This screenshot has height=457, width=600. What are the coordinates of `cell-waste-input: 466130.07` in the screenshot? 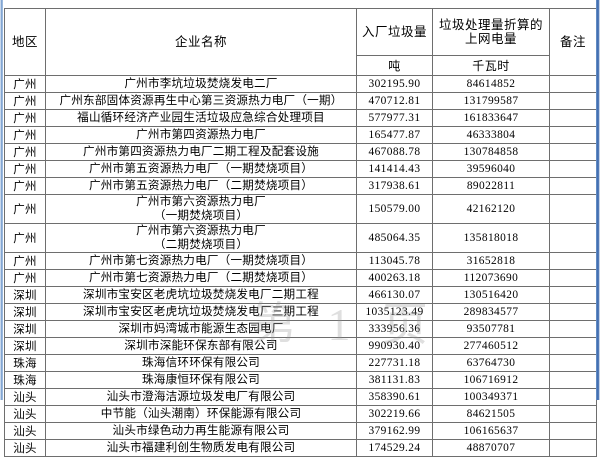 It's located at (394, 295).